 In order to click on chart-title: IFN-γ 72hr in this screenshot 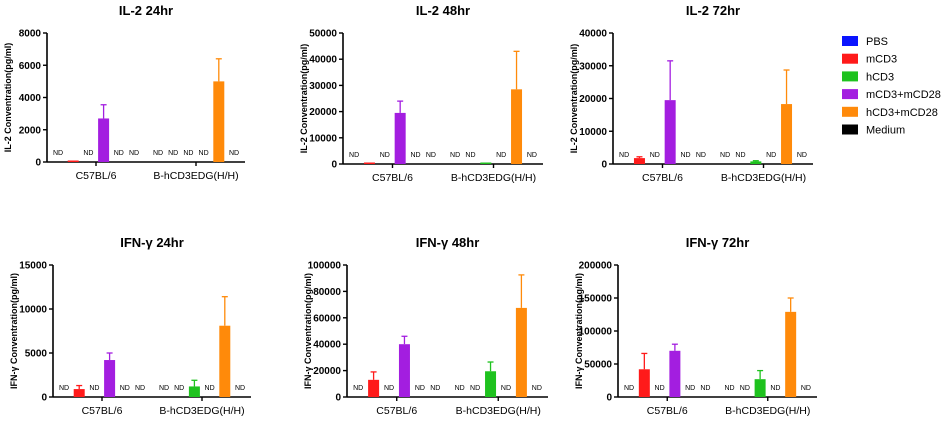, I will do `click(718, 242)`.